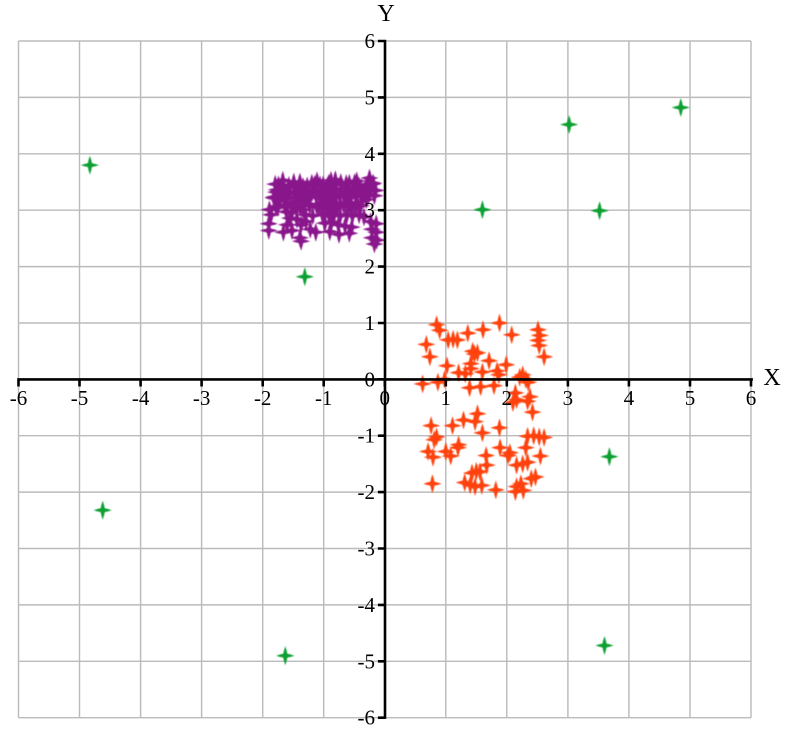 The width and height of the screenshot is (792, 733). Describe the element at coordinates (385, 14) in the screenshot. I see `svg-text: Y` at that location.